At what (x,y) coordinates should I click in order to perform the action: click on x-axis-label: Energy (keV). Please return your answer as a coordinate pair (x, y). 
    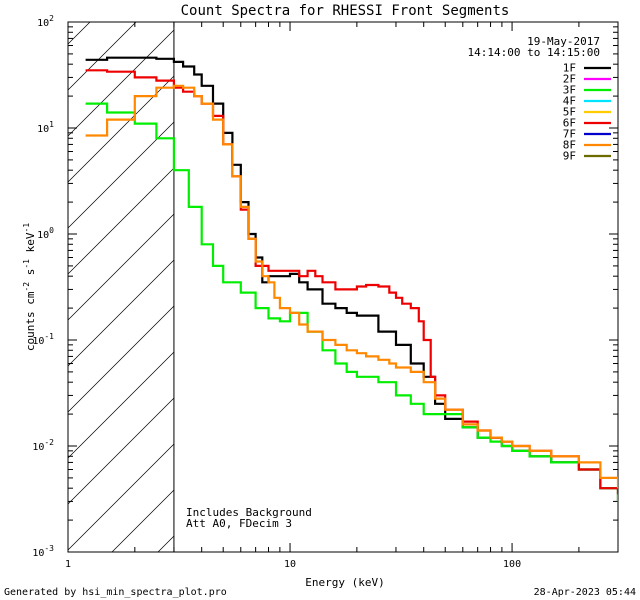
    Looking at the image, I should click on (344, 582).